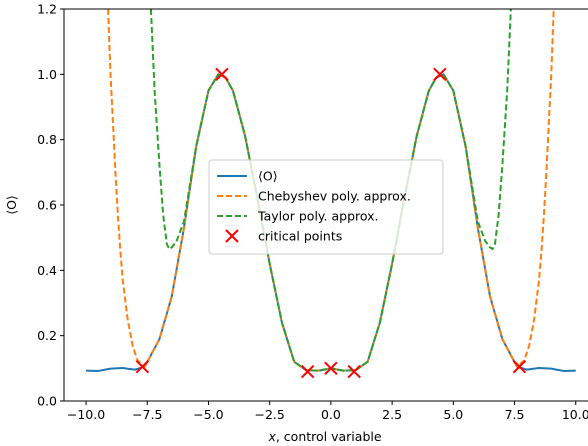  Describe the element at coordinates (268, 176) in the screenshot. I see `legend-label: ⟨O⟩` at that location.